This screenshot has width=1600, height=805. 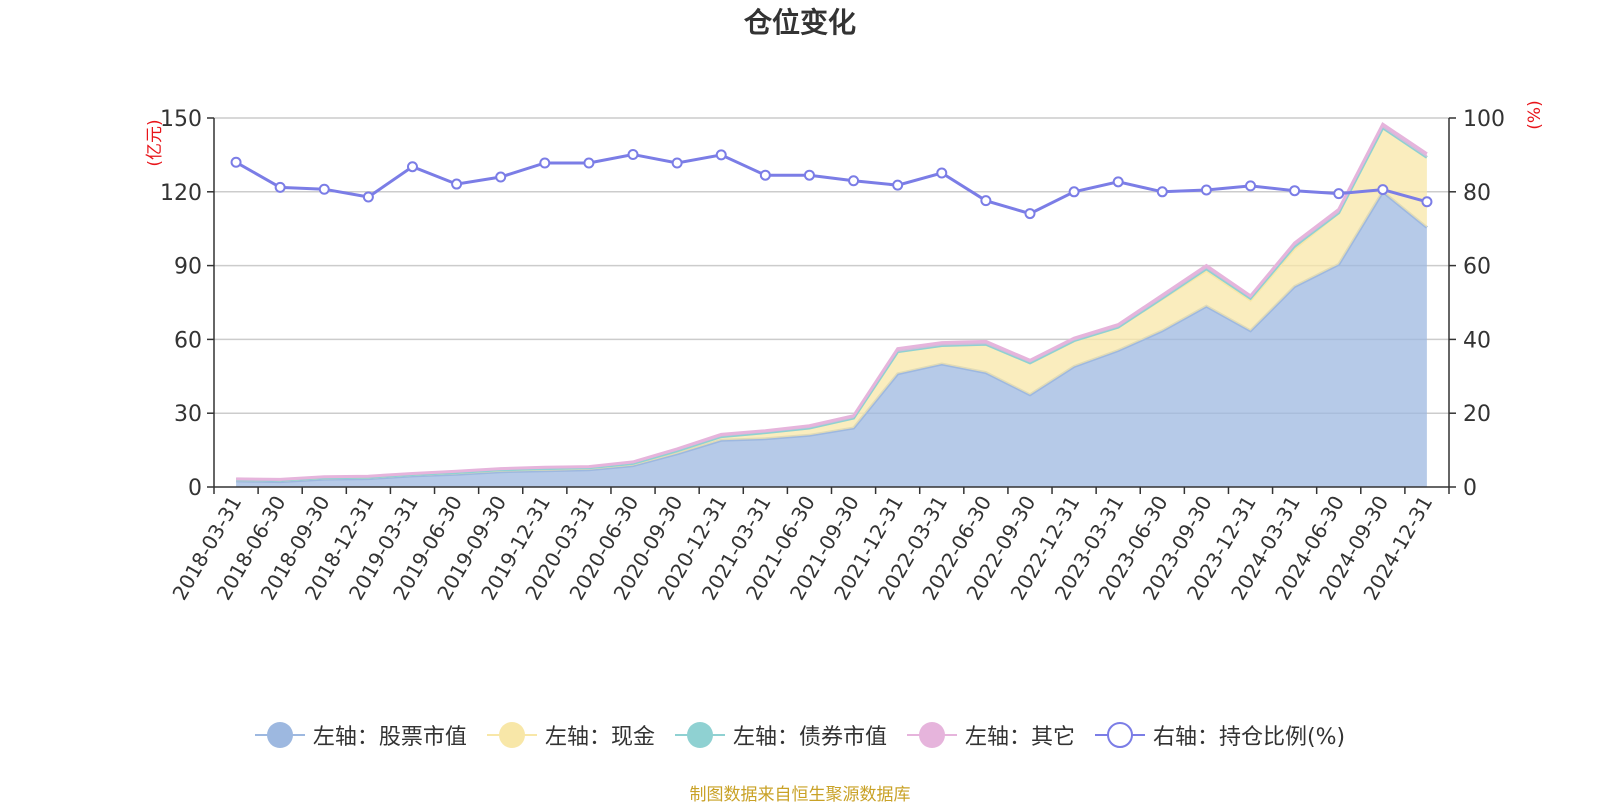 I want to click on line-holding-ratio, so click(x=831, y=184).